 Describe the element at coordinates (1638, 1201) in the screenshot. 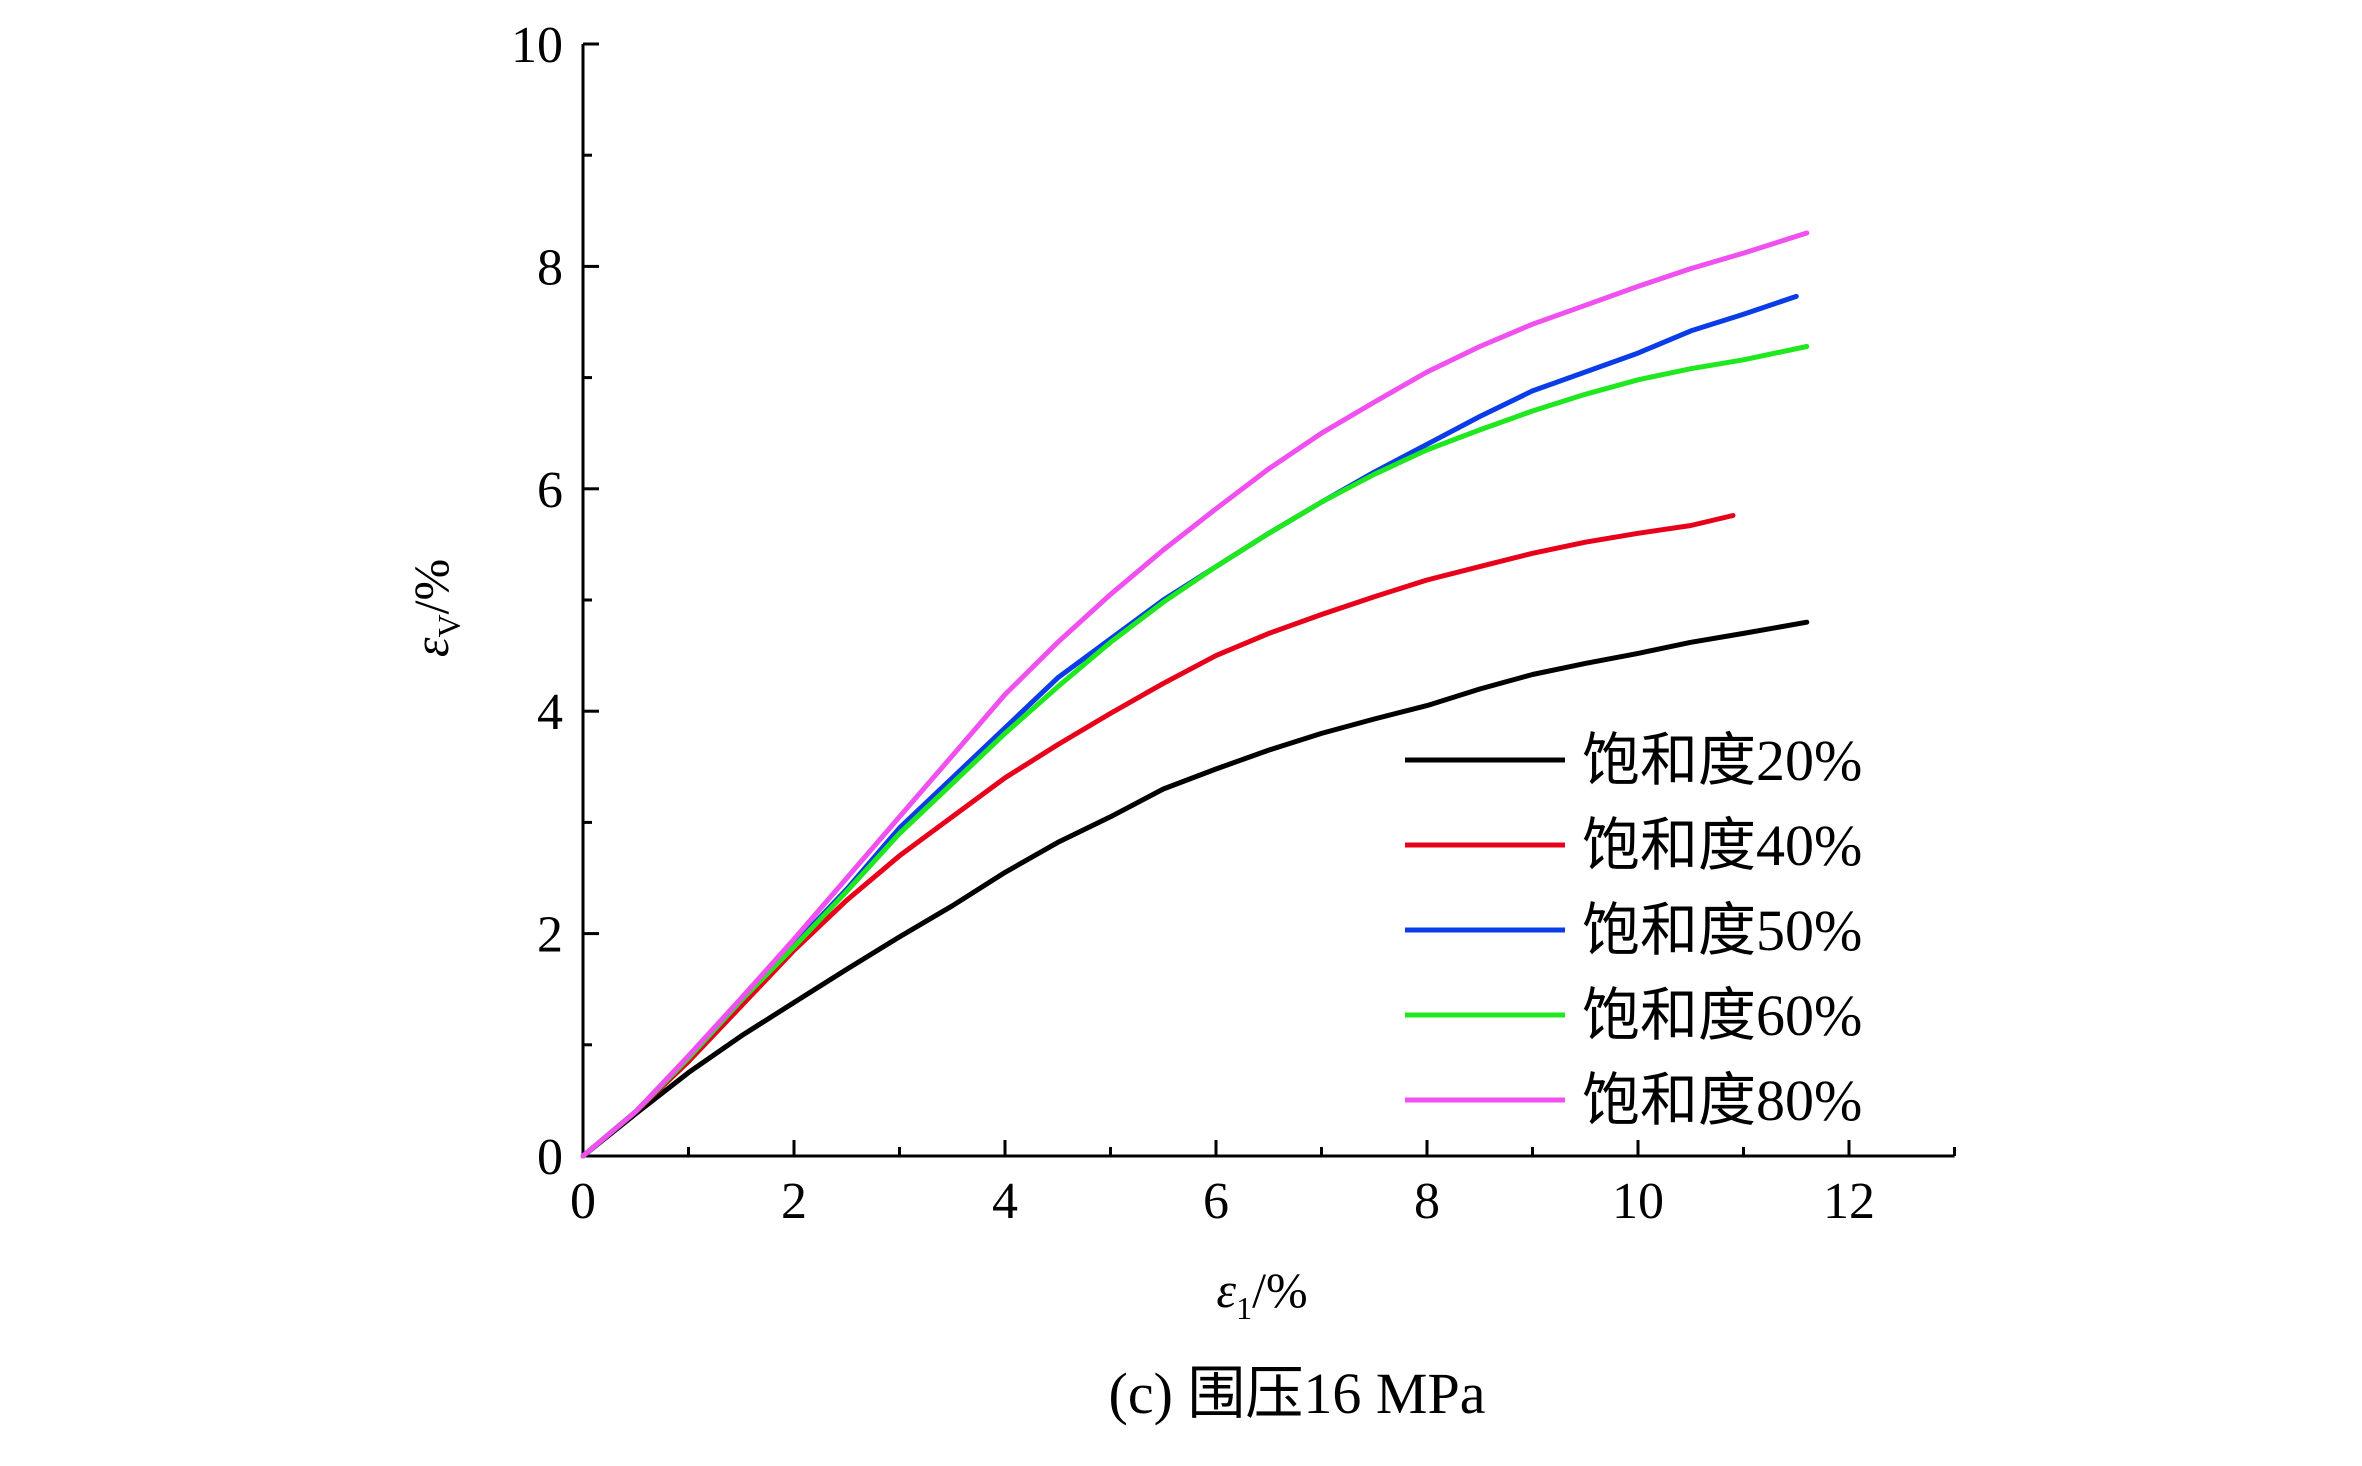

I see `x-tick-label: 10` at that location.